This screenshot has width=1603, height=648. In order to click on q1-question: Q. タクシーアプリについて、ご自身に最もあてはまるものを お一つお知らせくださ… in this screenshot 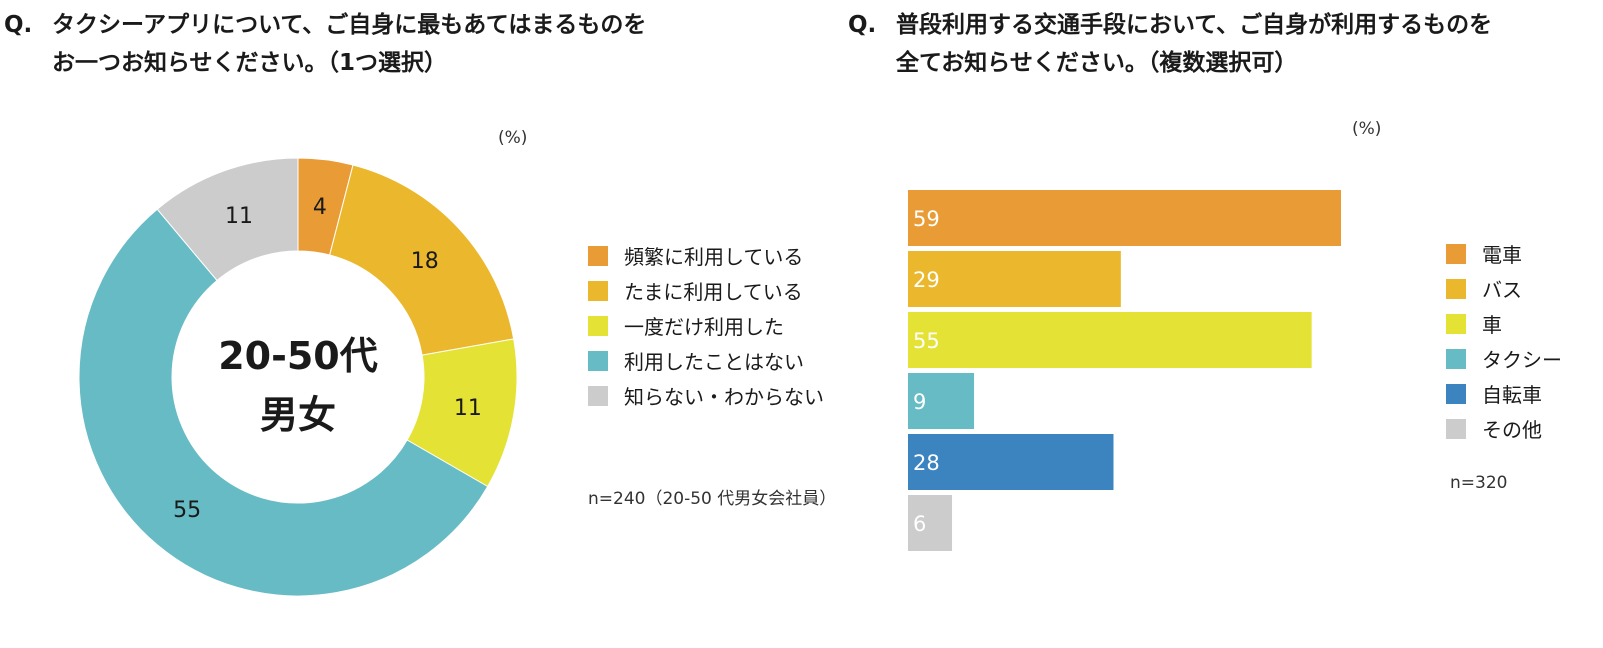, I will do `click(325, 44)`.